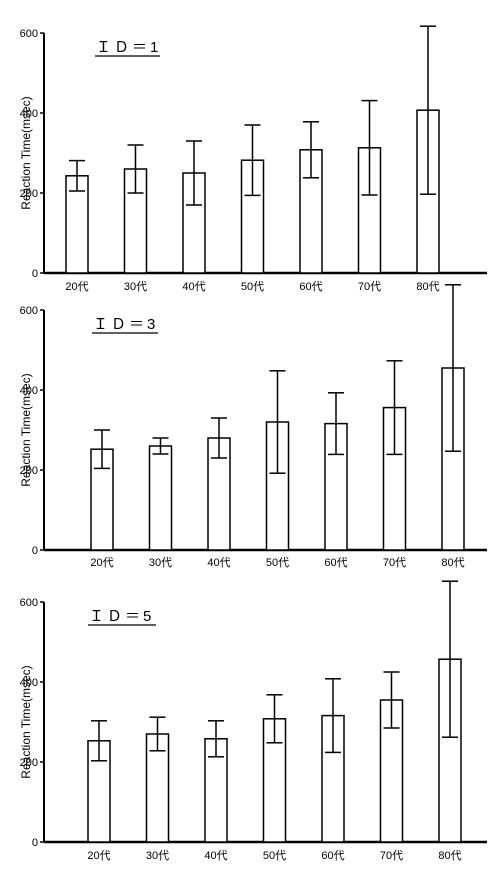  Describe the element at coordinates (125, 324) in the screenshot. I see `panel-title: ＩＤ＝3` at that location.